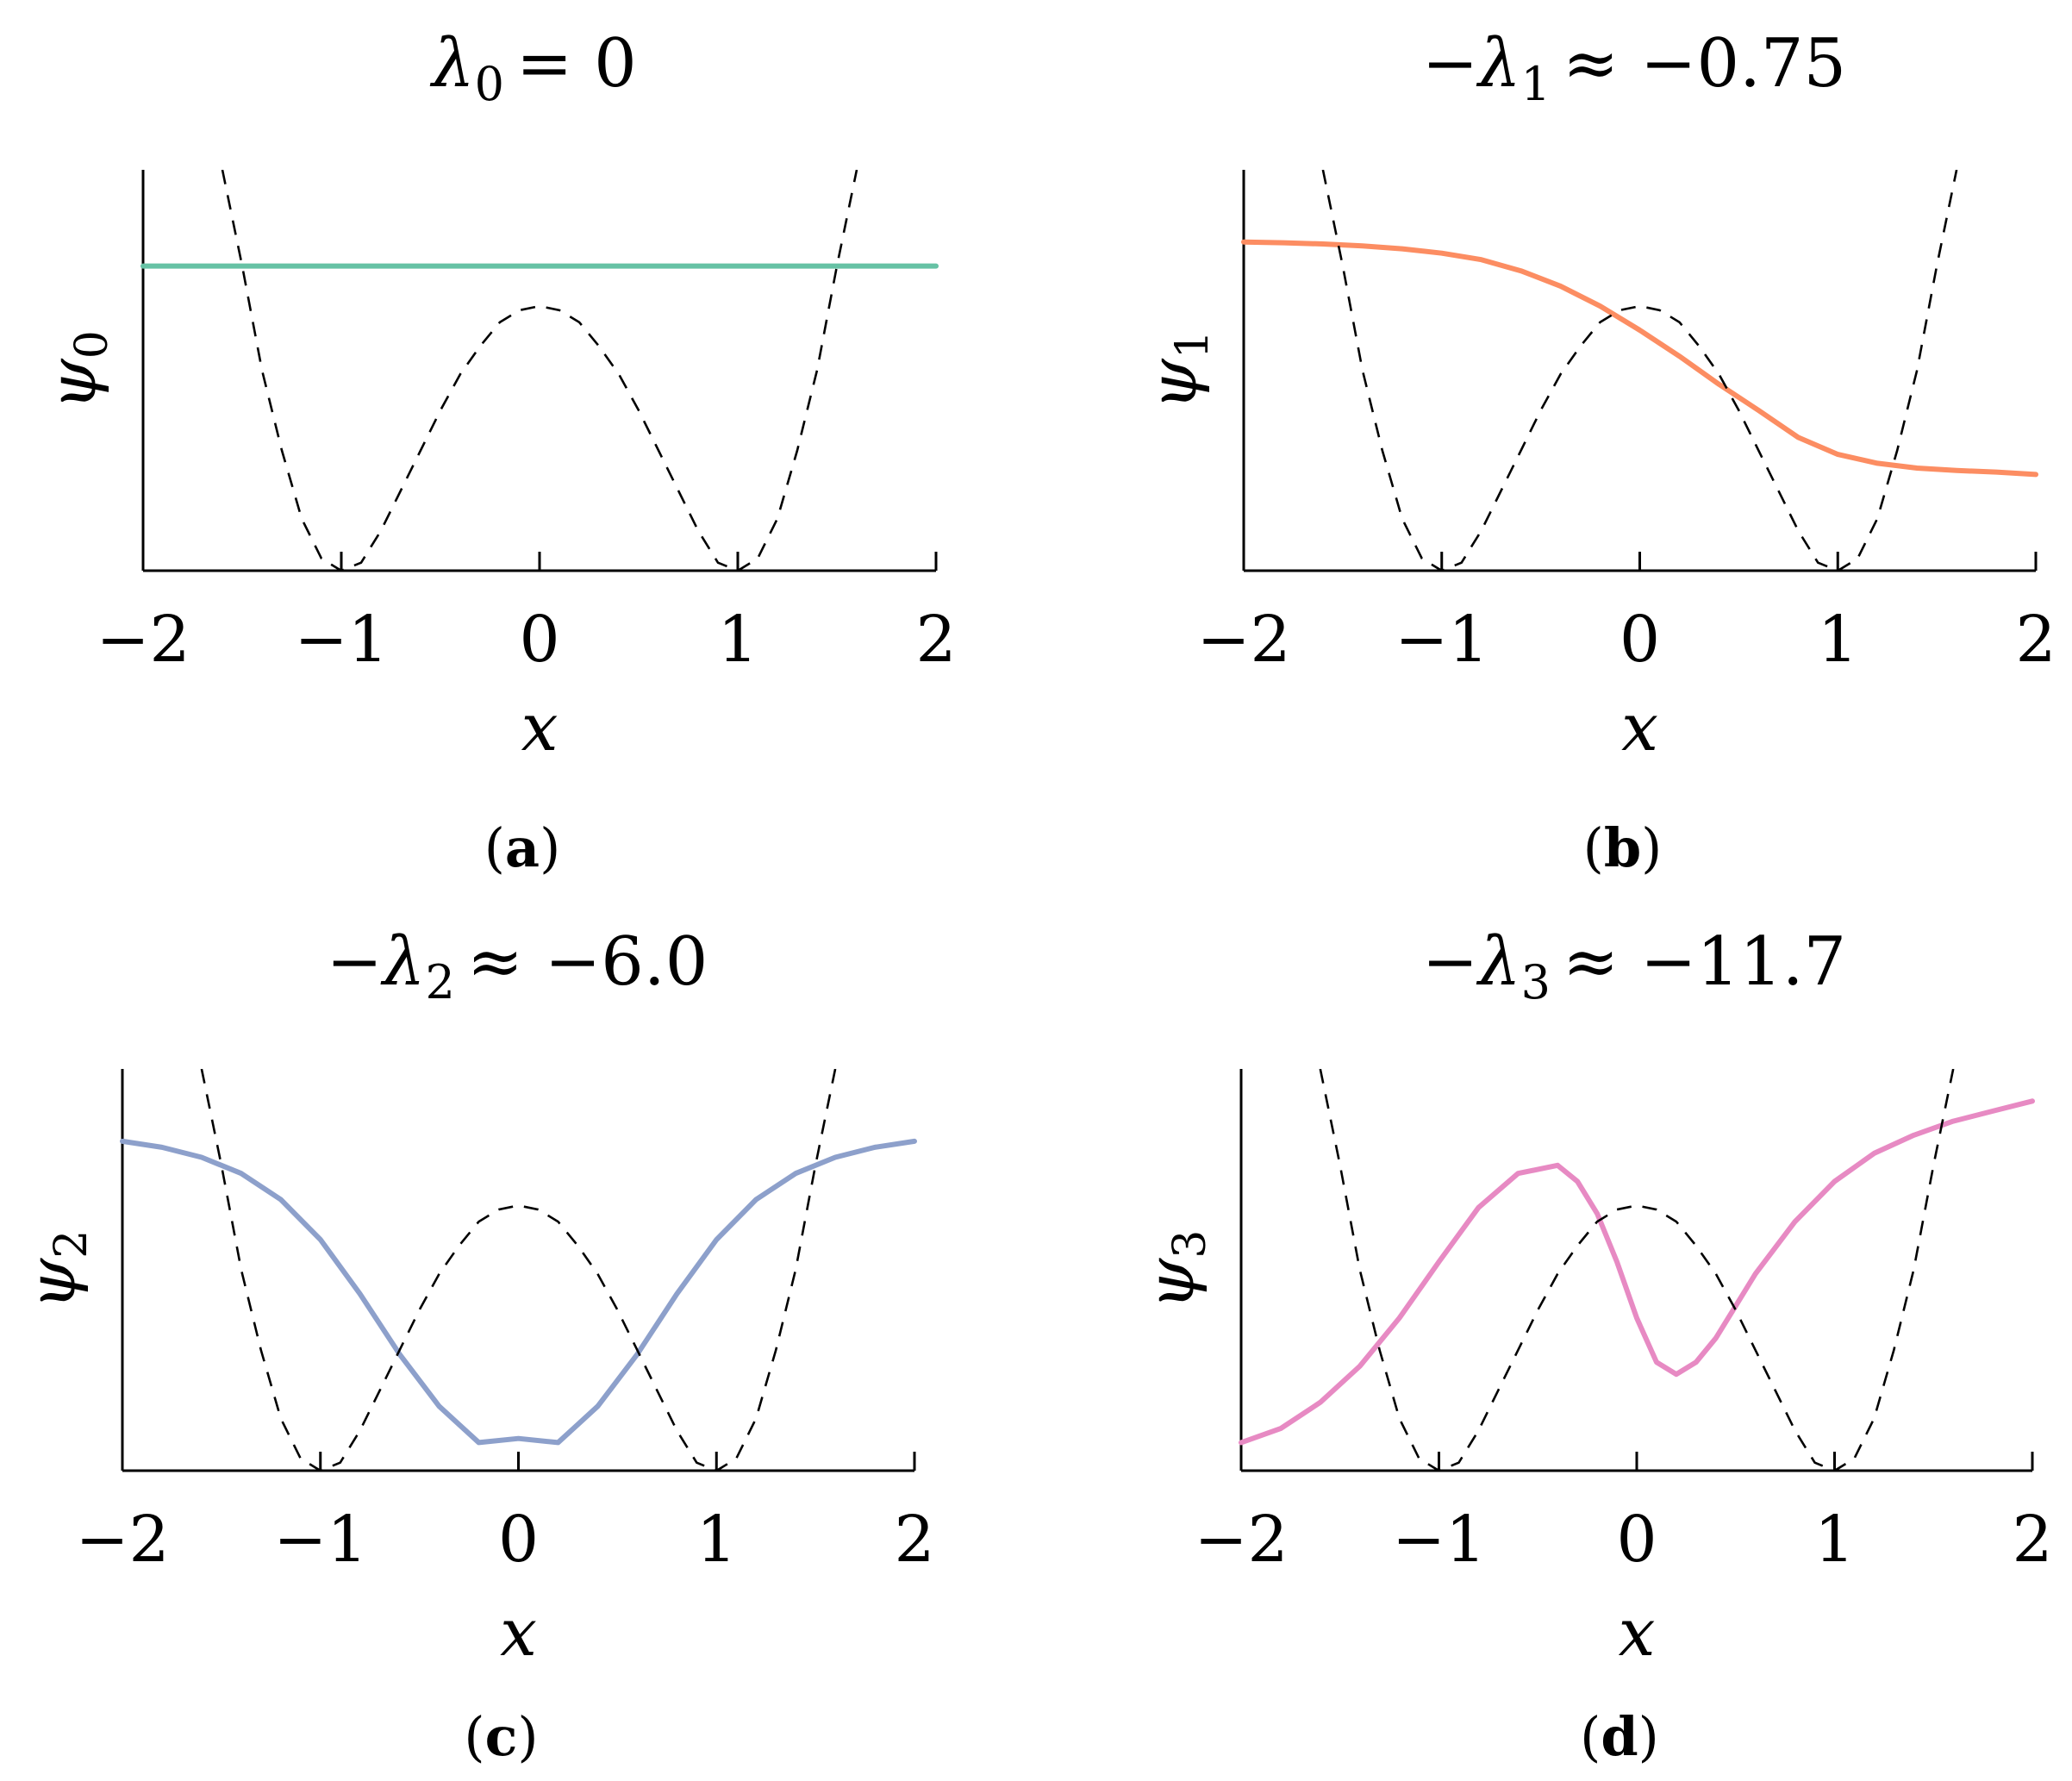  I want to click on y-axis-label: ψ3, so click(1174, 1270).